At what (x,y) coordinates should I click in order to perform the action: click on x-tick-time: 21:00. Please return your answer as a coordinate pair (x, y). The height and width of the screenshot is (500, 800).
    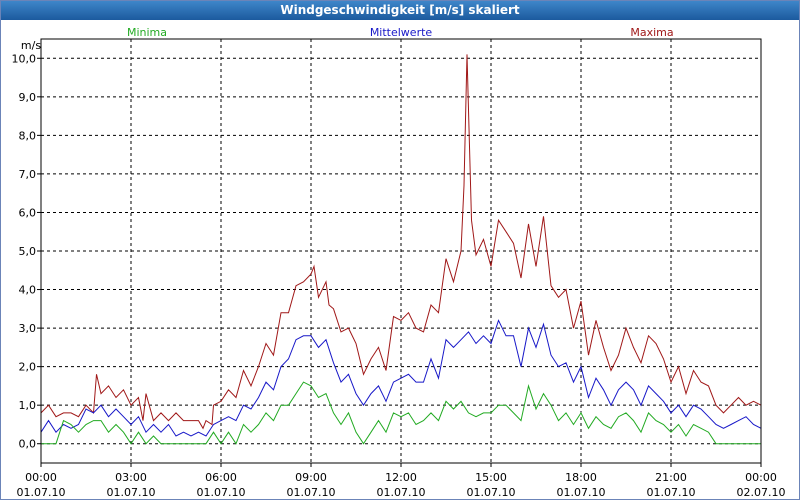
    Looking at the image, I should click on (671, 477).